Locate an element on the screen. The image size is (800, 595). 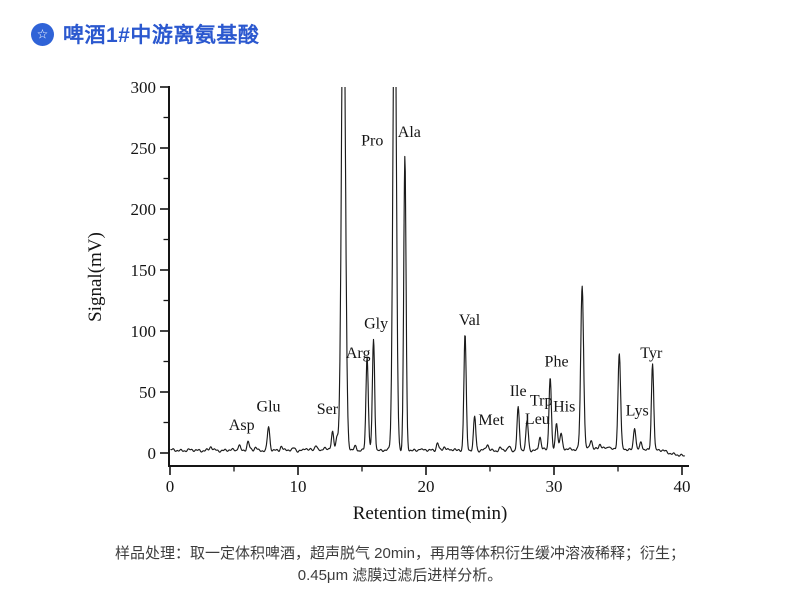
svg-text: 50 is located at coordinates (147, 392).